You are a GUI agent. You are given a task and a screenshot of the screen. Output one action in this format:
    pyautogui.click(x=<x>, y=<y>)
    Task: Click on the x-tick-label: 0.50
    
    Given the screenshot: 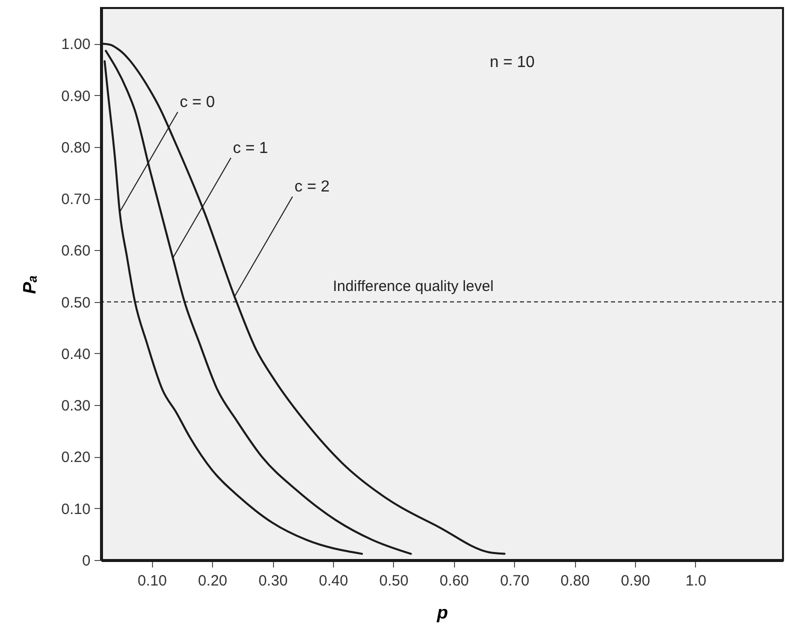 What is the action you would take?
    pyautogui.click(x=393, y=581)
    